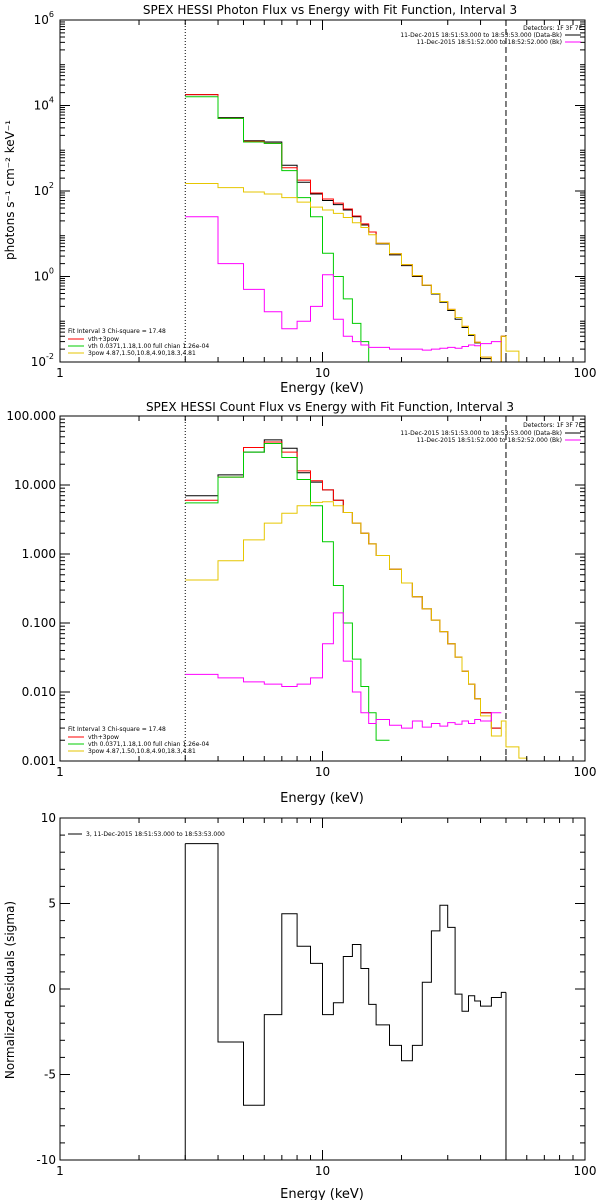 The height and width of the screenshot is (1200, 600). Describe the element at coordinates (42, 360) in the screenshot. I see `y-tick-label: 10⁻²` at that location.